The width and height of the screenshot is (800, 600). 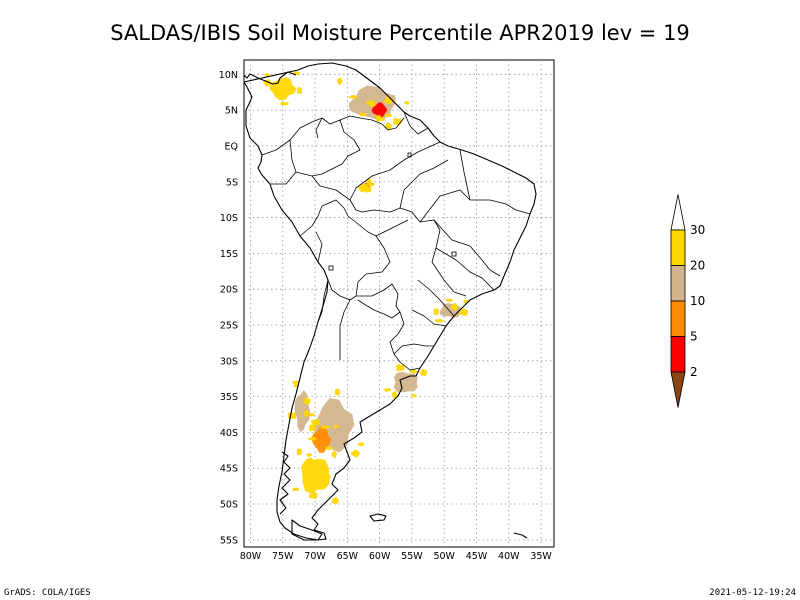 I want to click on colorbar-label: 30, so click(x=697, y=230).